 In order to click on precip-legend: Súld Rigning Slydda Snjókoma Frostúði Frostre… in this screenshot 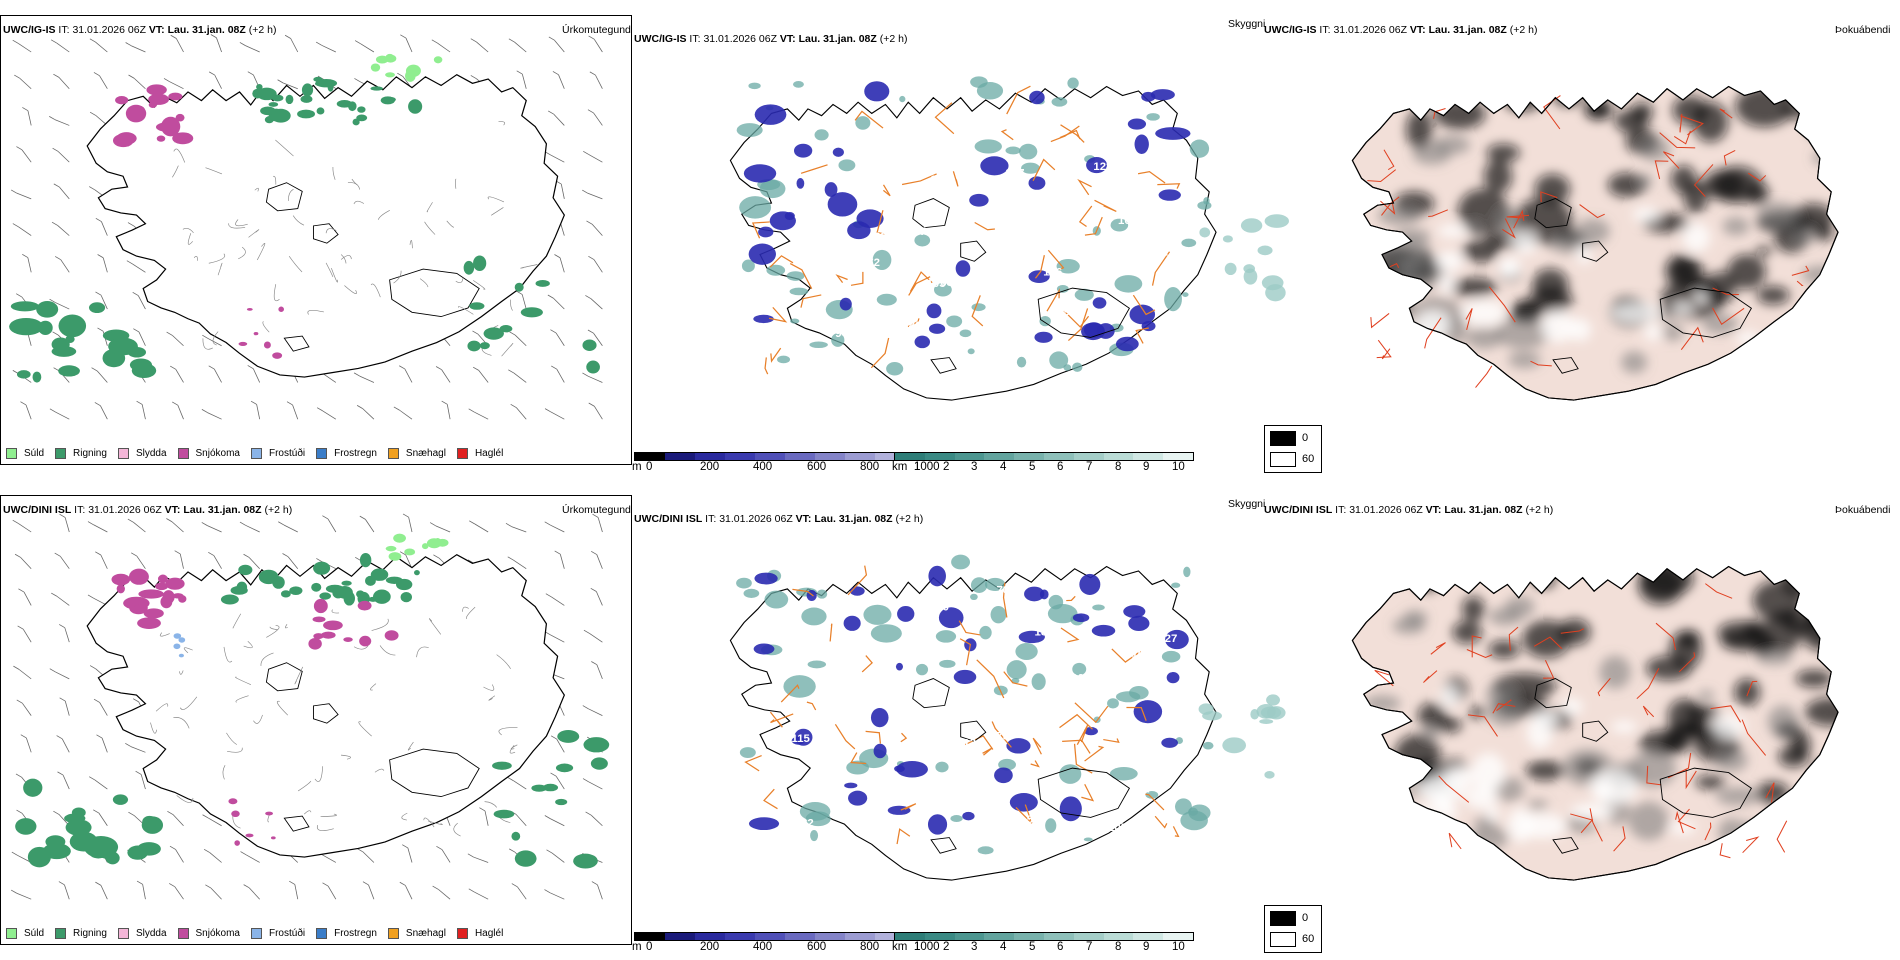, I will do `click(260, 933)`.